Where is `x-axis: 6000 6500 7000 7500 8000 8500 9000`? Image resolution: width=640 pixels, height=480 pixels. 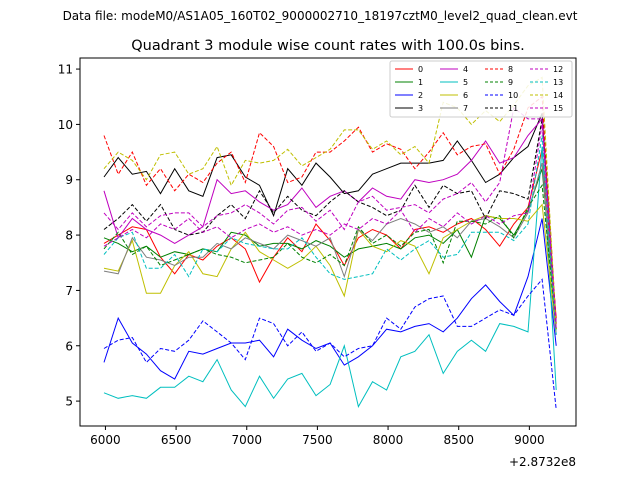 x-axis: 6000 6500 7000 7500 8000 8500 9000 is located at coordinates (317, 436).